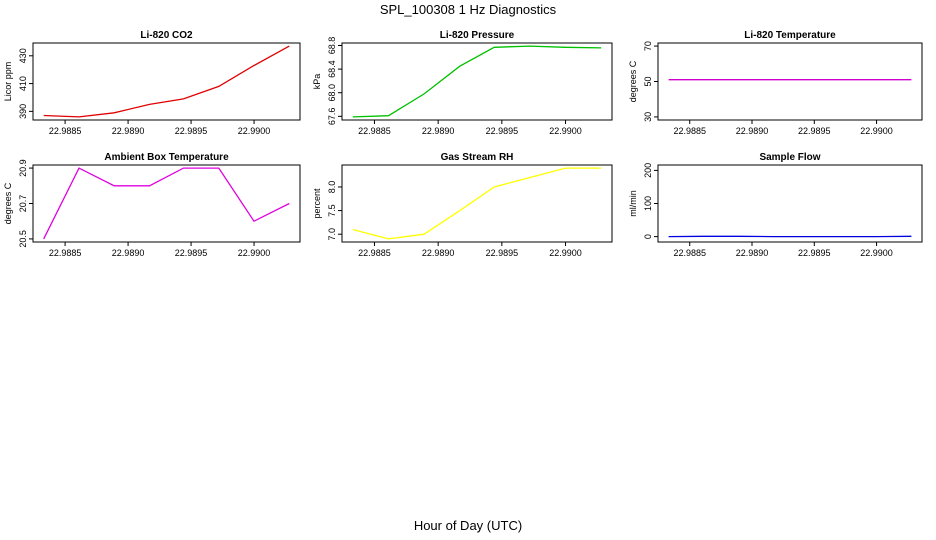  What do you see at coordinates (789, 157) in the screenshot?
I see `plot-title: Sample Flow` at bounding box center [789, 157].